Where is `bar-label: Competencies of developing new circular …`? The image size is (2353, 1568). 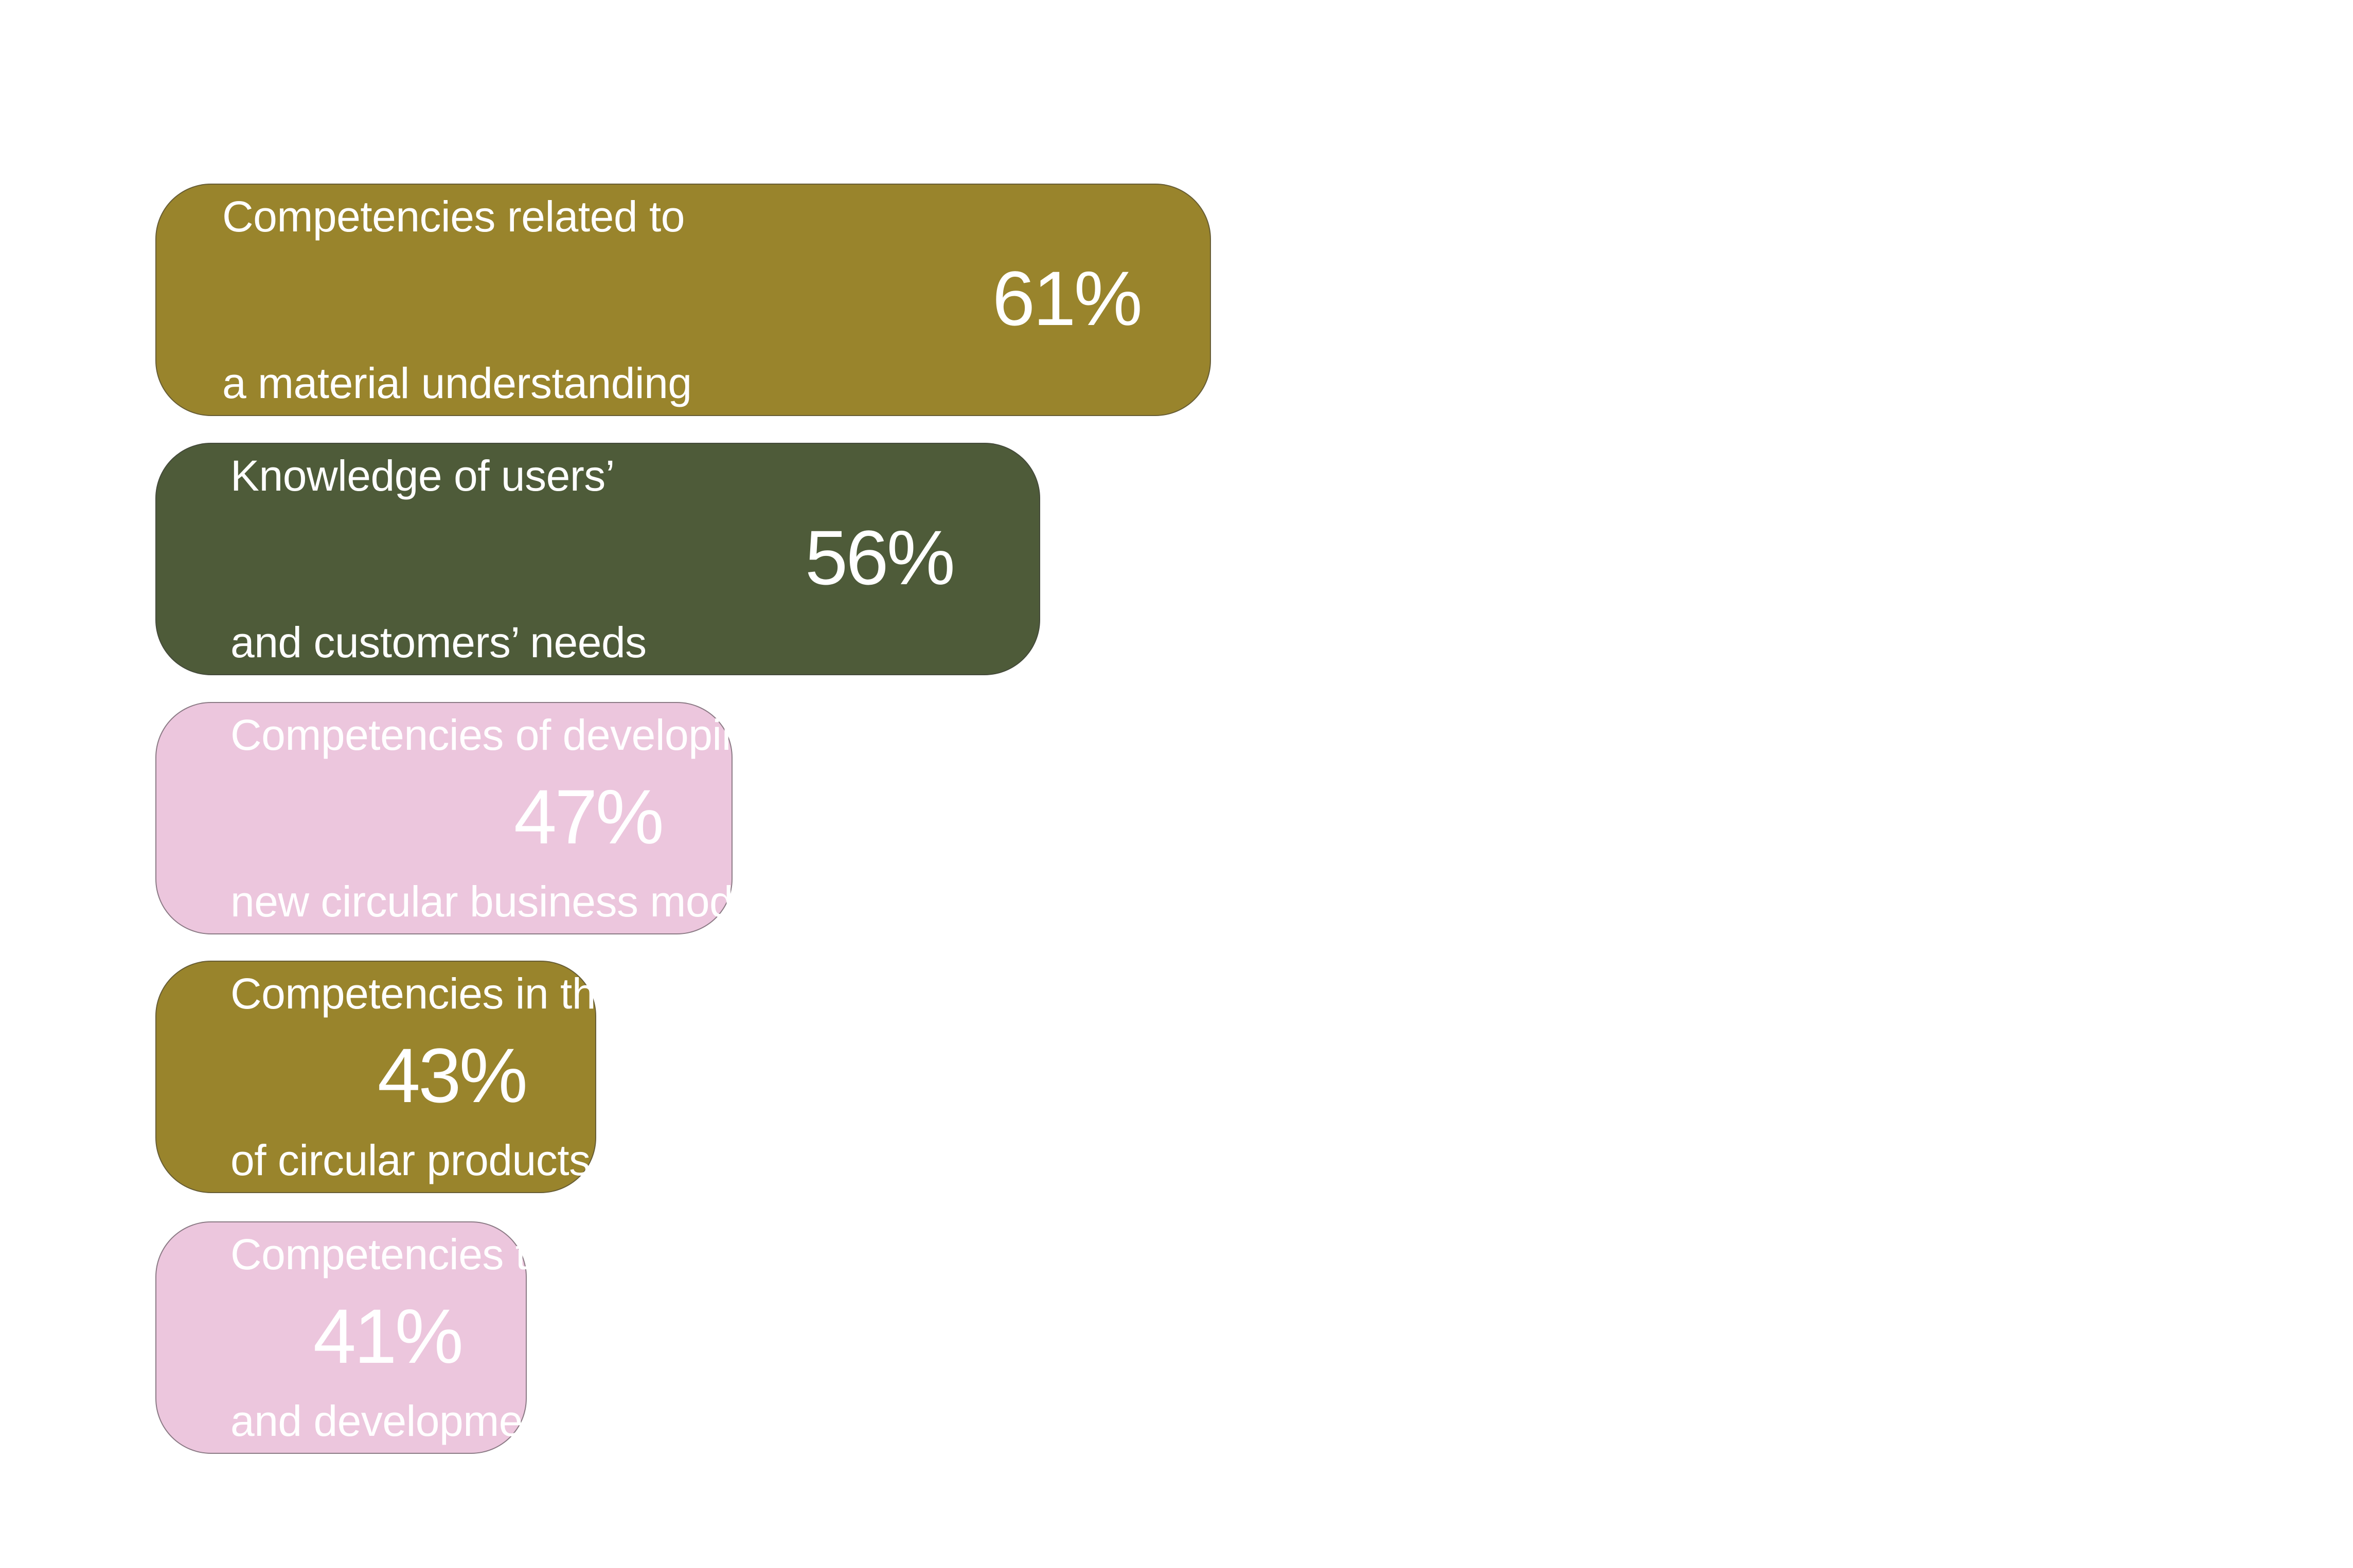 bar-label: Competencies of developing new circular … is located at coordinates (509, 818).